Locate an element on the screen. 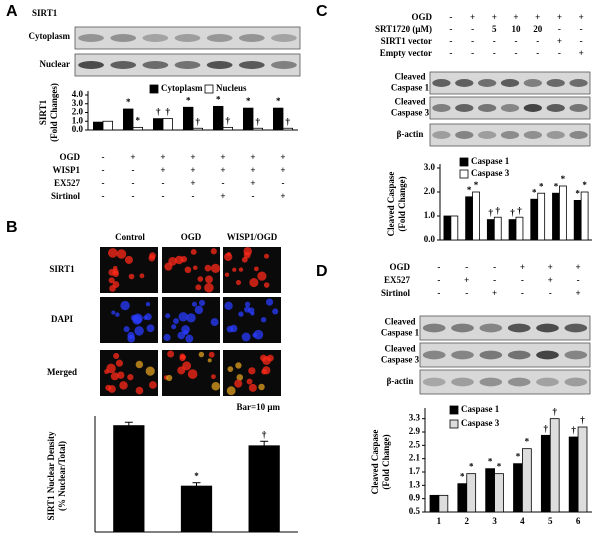 The image size is (600, 542). y-tick-label: 3.0 is located at coordinates (430, 167).